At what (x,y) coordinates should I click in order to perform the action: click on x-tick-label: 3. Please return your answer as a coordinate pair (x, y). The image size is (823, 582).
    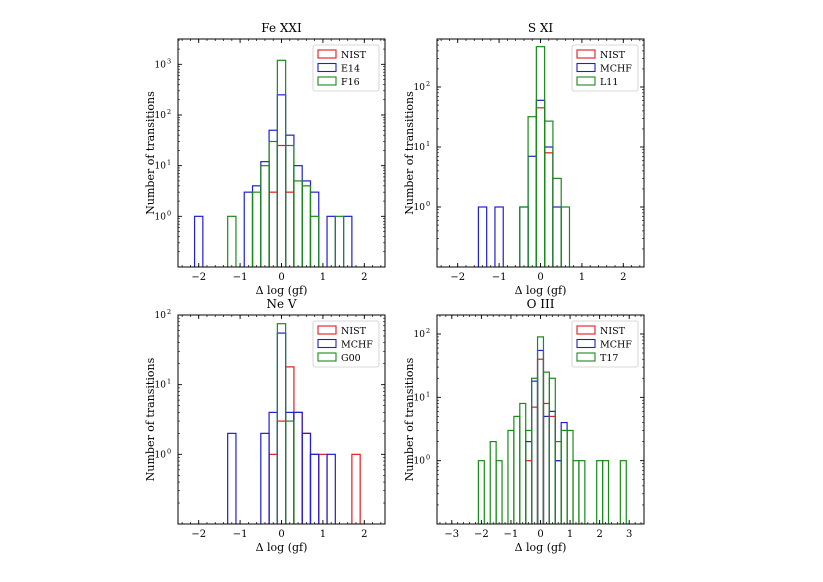
    Looking at the image, I should click on (629, 534).